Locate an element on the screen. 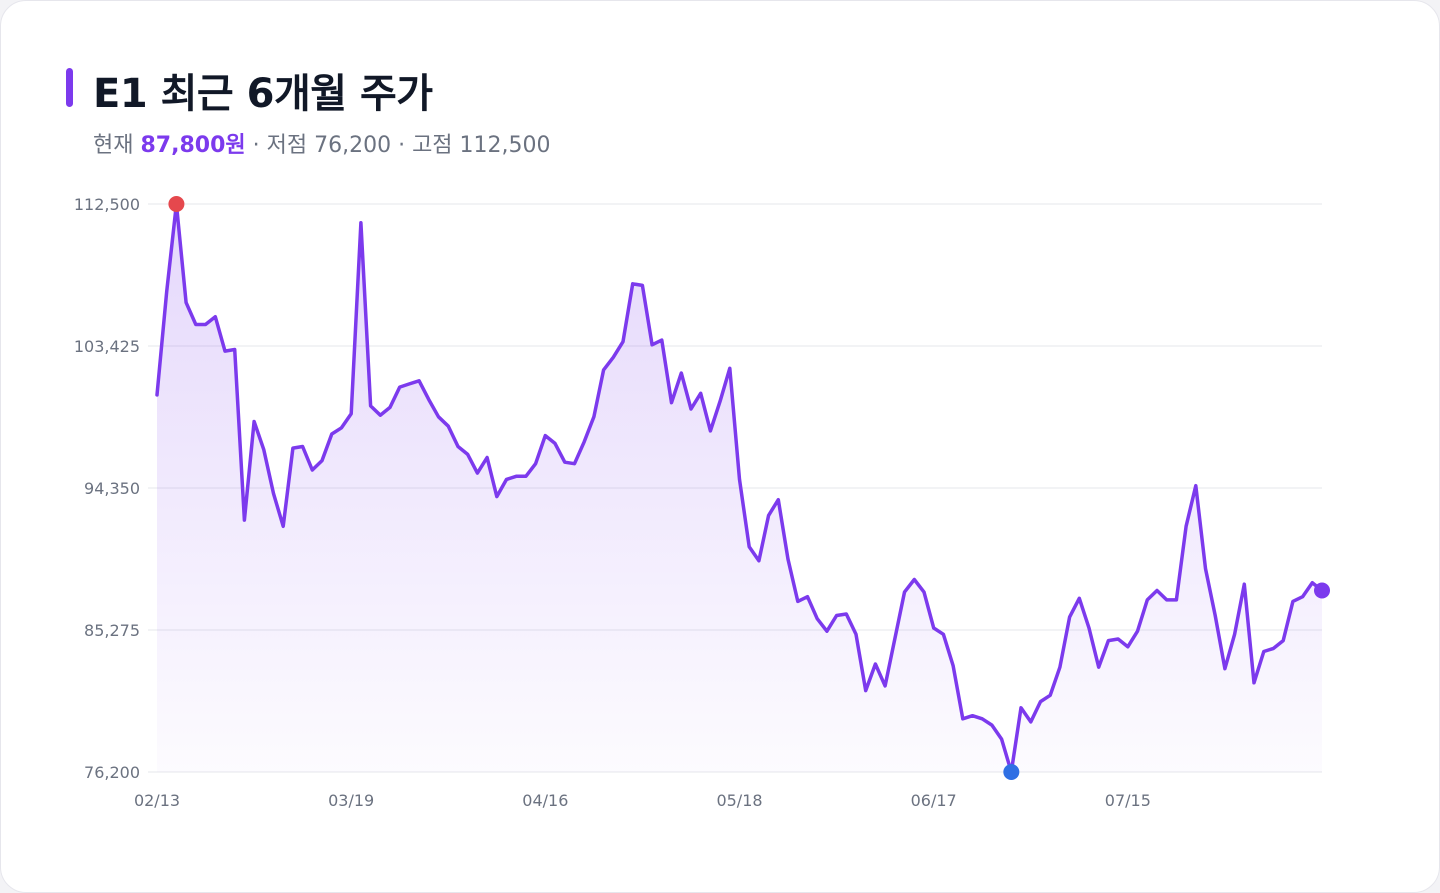 This screenshot has height=893, width=1440. y-axis-ticks: 76,200 85,275 94,350 103,425 112,500 is located at coordinates (107, 488).